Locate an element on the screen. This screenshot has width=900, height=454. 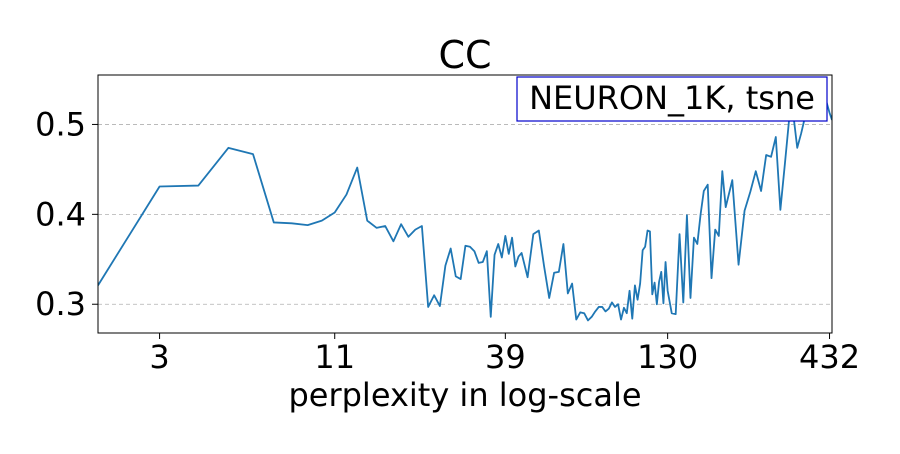
y-tick-label: 0.4 is located at coordinates (60, 214).